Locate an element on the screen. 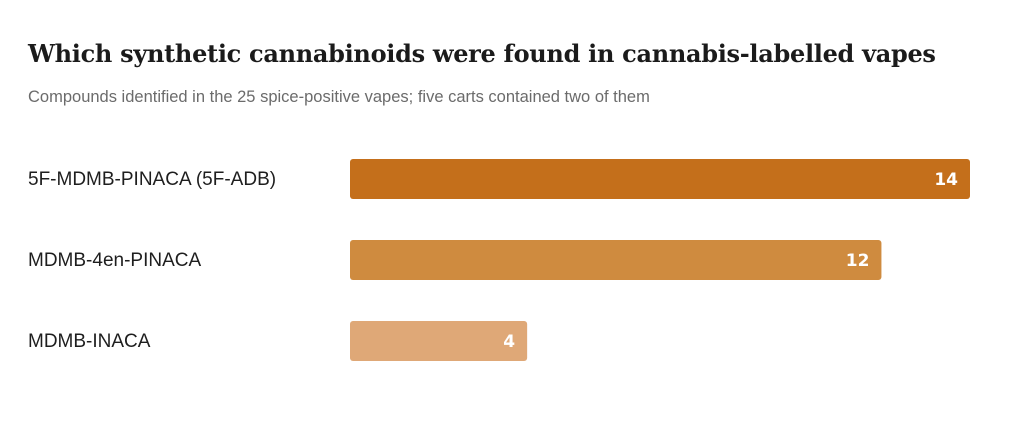 The image size is (1024, 434). value-label: 4 is located at coordinates (509, 342).